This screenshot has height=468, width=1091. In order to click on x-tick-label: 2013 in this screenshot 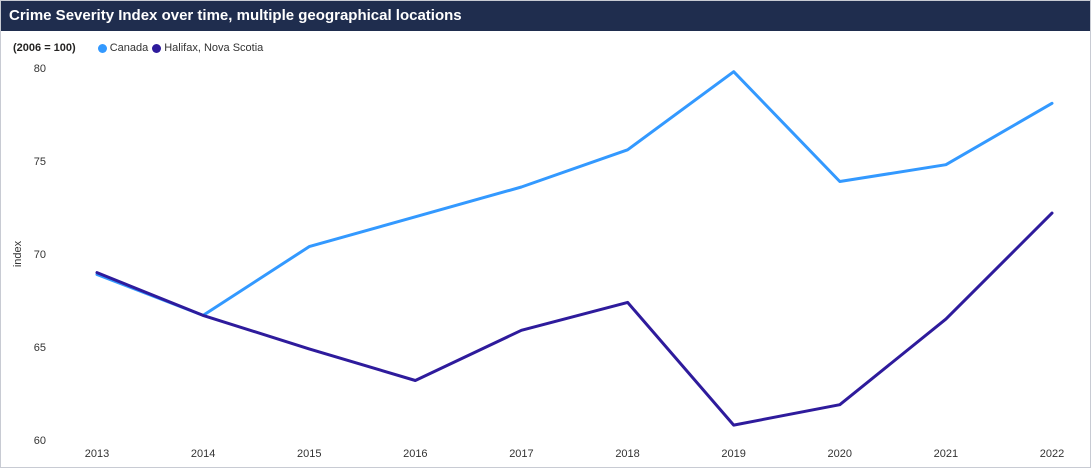, I will do `click(97, 454)`.